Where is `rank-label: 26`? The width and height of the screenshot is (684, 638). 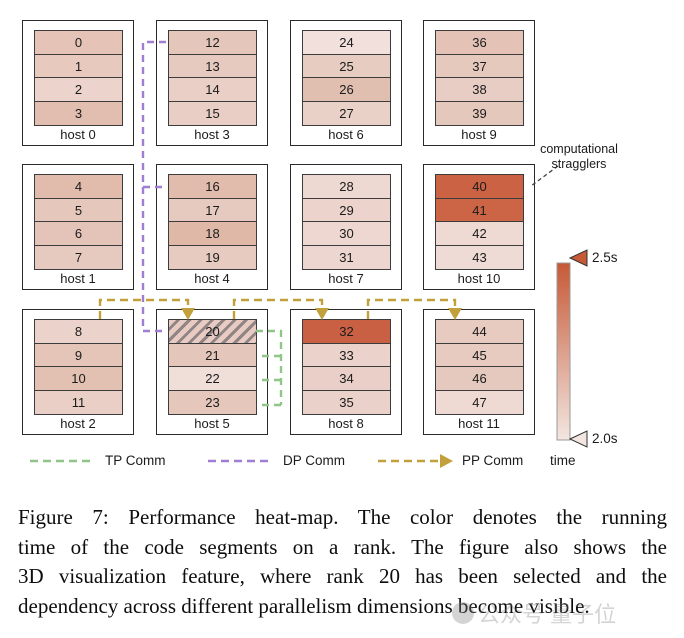 rank-label: 26 is located at coordinates (346, 89).